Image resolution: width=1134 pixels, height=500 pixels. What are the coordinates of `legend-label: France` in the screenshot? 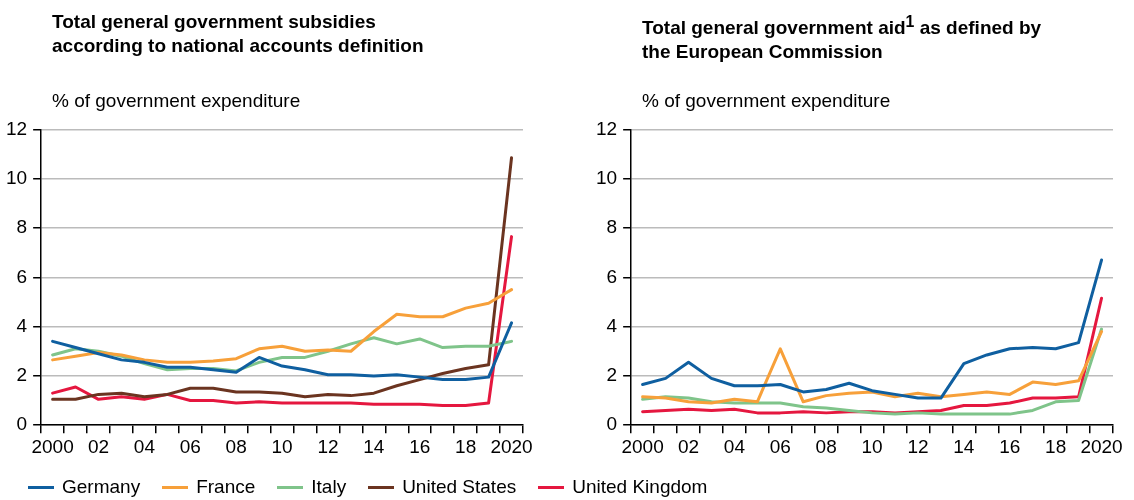 It's located at (226, 487).